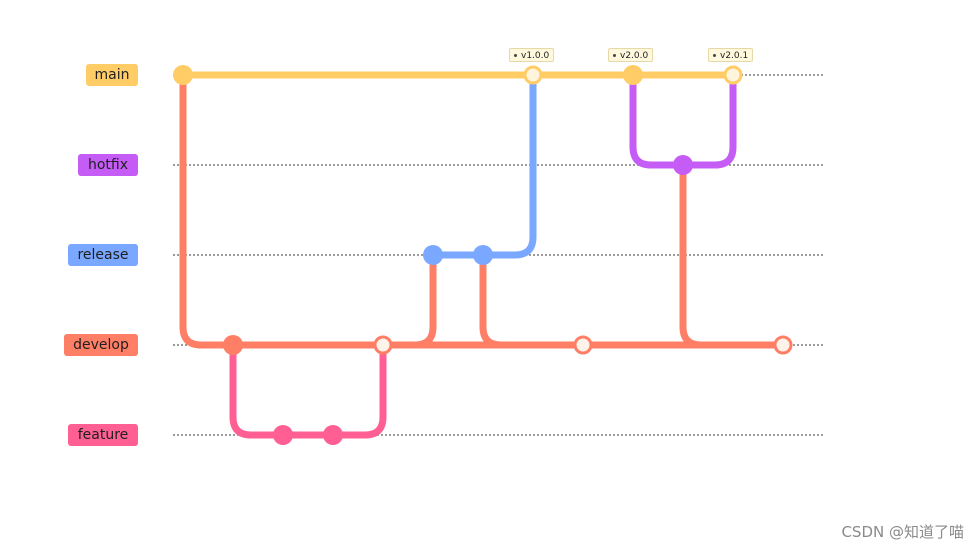 The height and width of the screenshot is (552, 980). Describe the element at coordinates (783, 345) in the screenshot. I see `commit-develop-end` at that location.